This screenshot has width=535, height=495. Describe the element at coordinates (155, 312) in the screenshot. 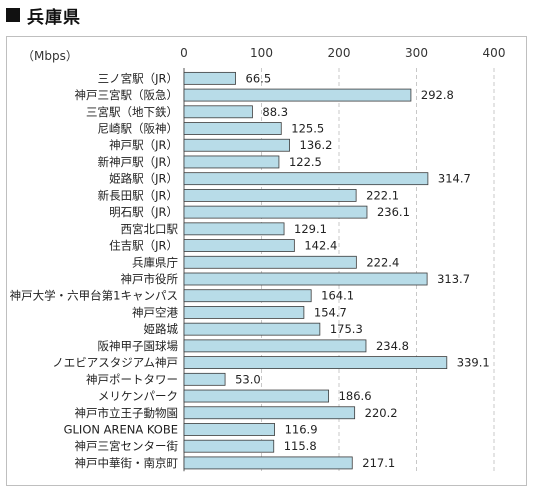

I see `category-label: 神戸空港` at that location.